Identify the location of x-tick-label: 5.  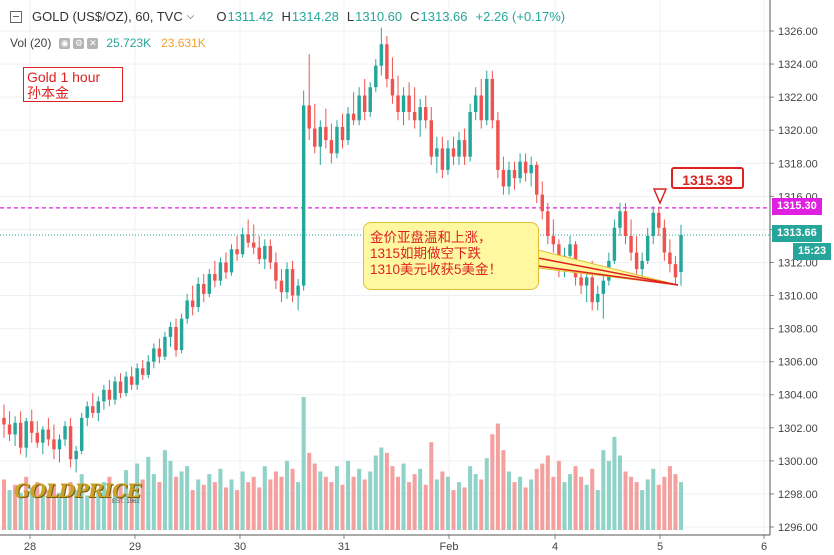
(660, 547).